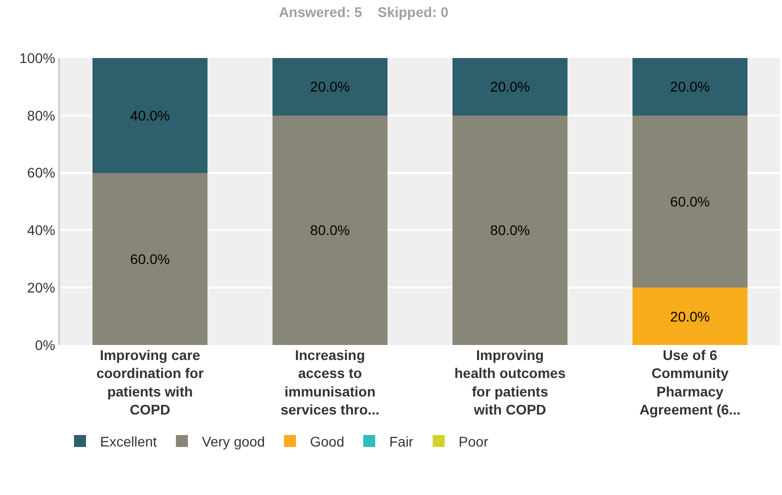 The image size is (782, 495). Describe the element at coordinates (41, 115) in the screenshot. I see `y-tick-label: 80%` at that location.